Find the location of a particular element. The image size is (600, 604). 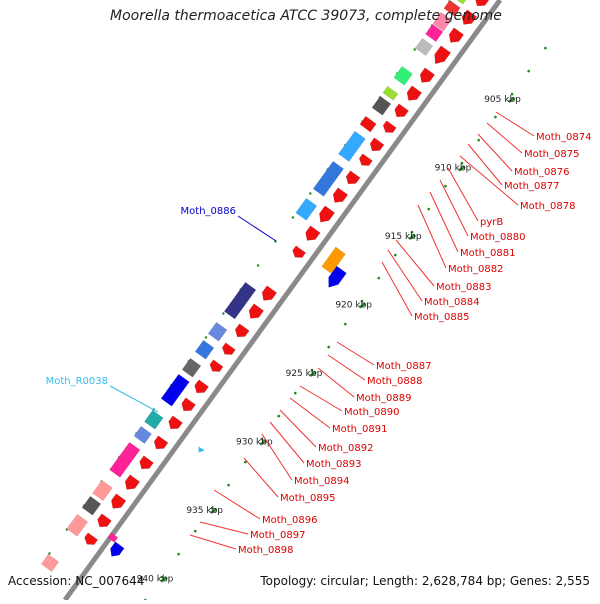

scale-label: 915 kbp is located at coordinates (403, 237).